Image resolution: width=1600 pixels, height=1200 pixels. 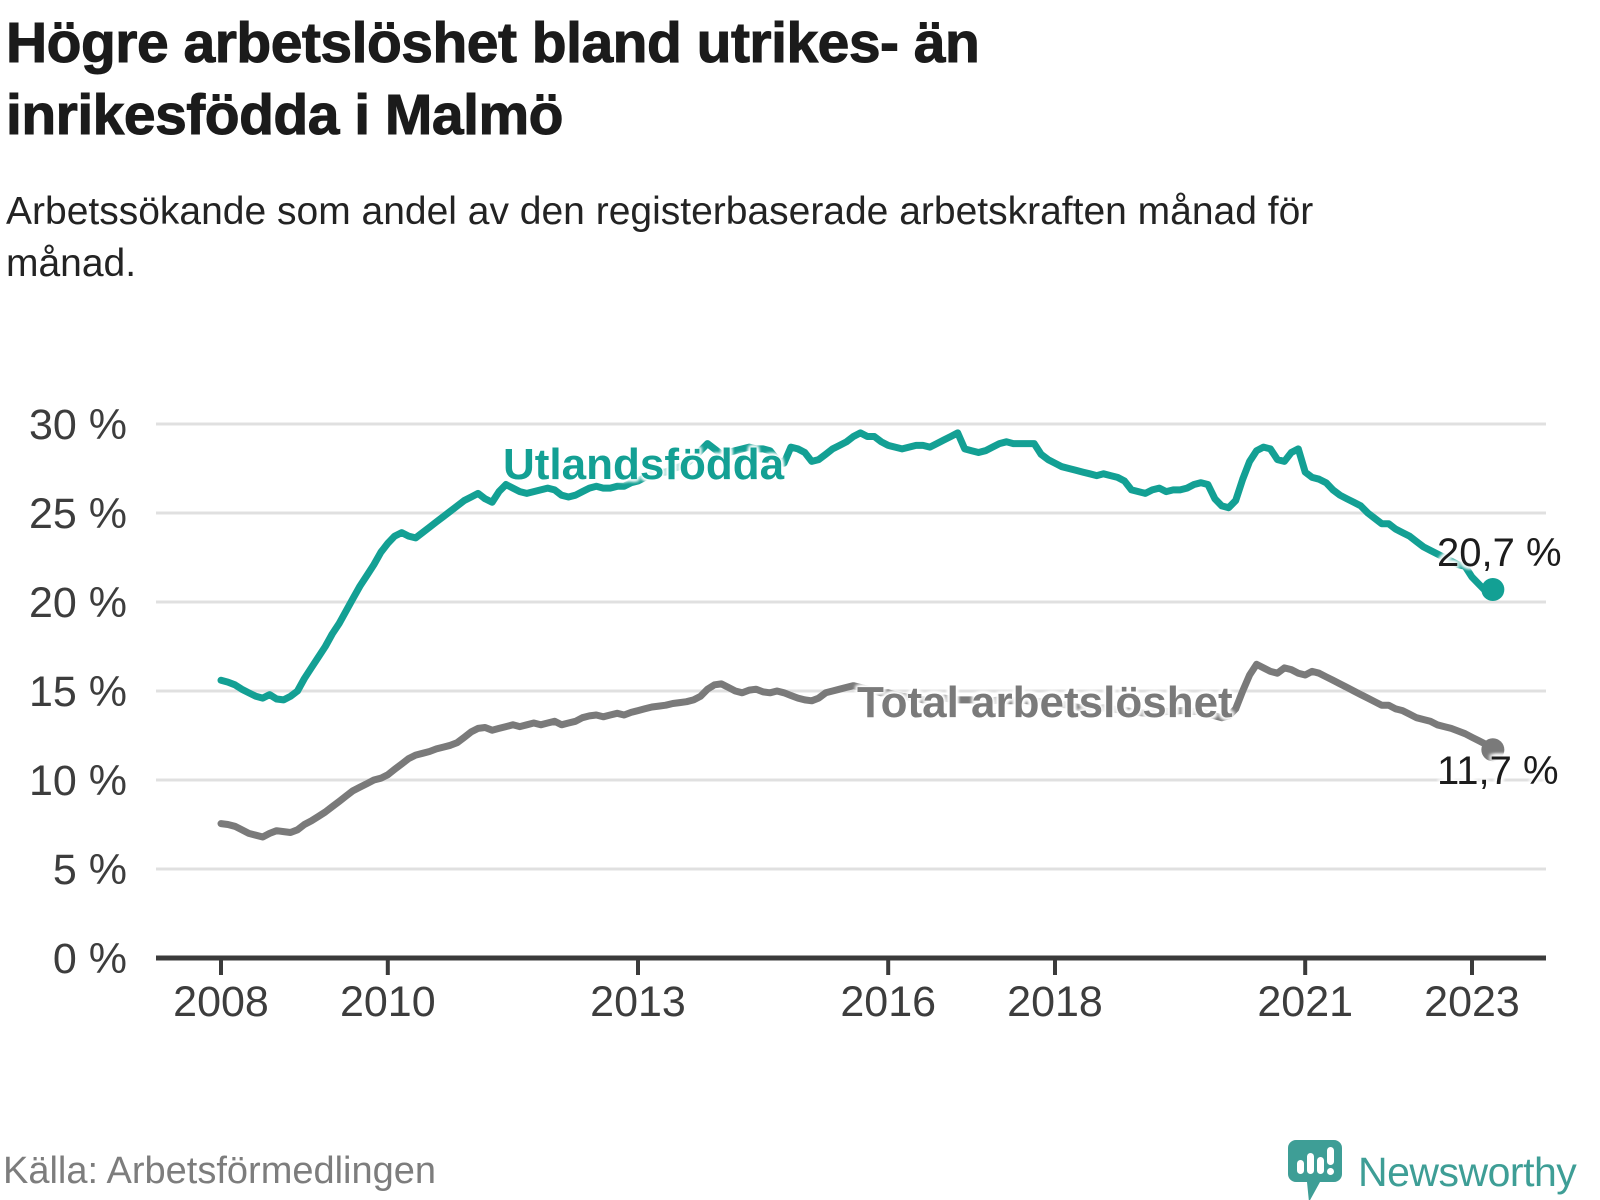 I want to click on series-label-utlandsfodda: Utlandsfödda, so click(x=644, y=464).